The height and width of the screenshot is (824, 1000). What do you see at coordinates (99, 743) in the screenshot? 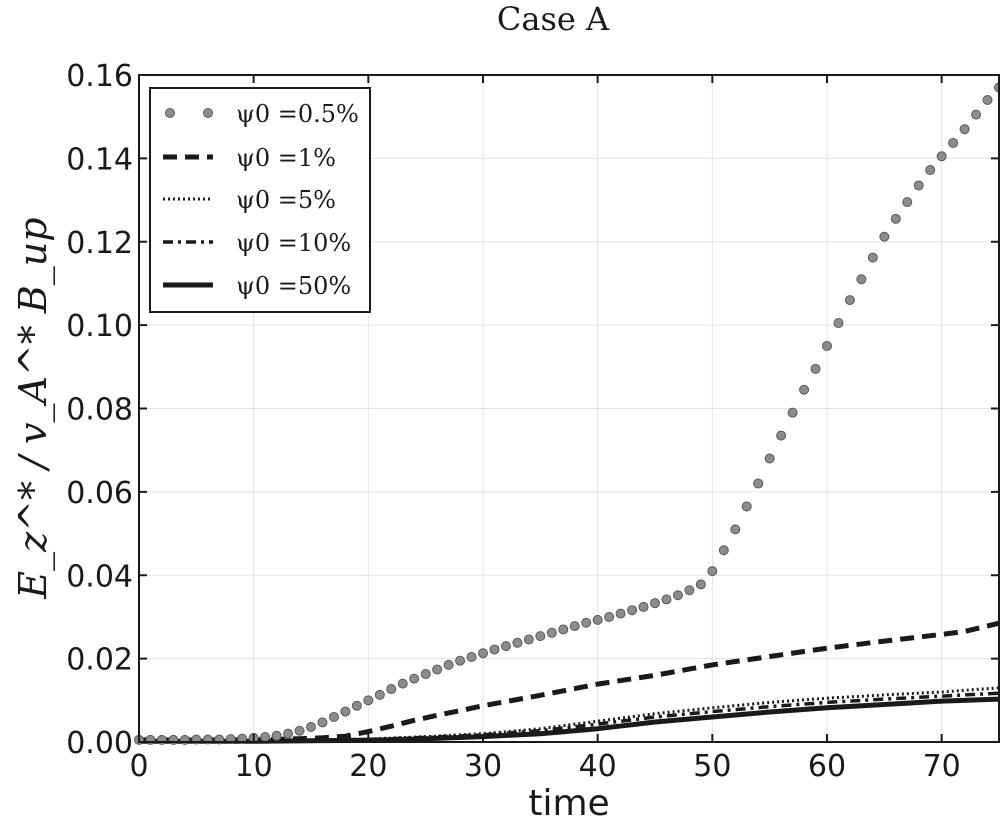
I see `y-tick-label: 0.00` at bounding box center [99, 743].